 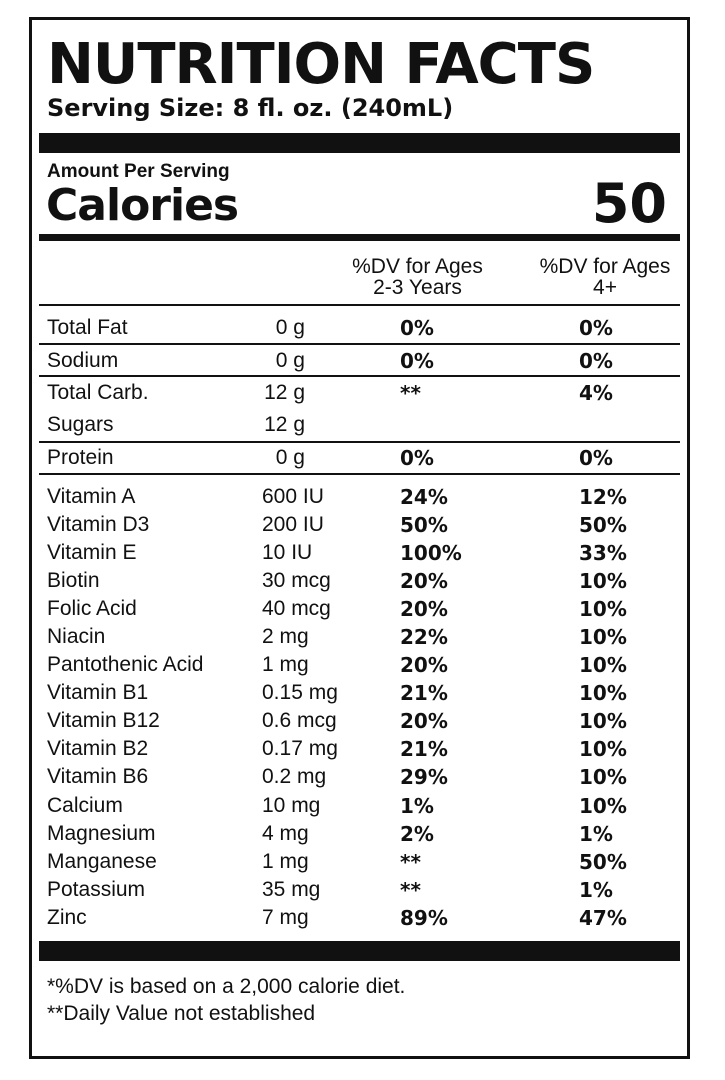 What do you see at coordinates (76, 636) in the screenshot?
I see `nutrient-name: Niacin` at bounding box center [76, 636].